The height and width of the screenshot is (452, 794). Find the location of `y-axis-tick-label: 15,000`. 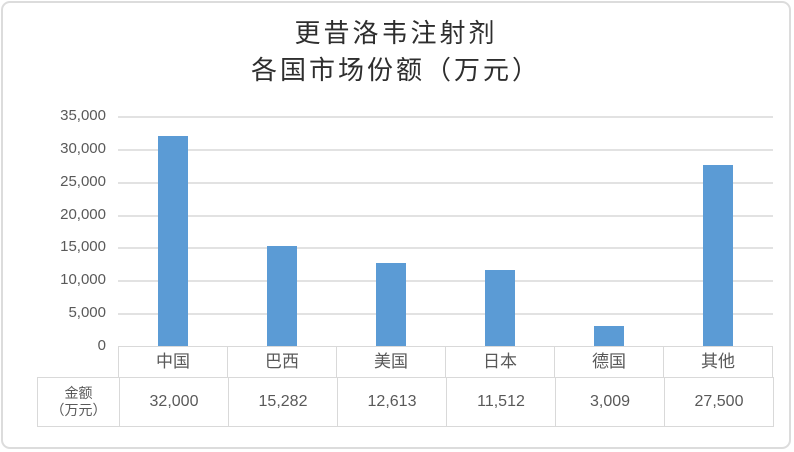

y-axis-tick-label: 15,000 is located at coordinates (83, 247).